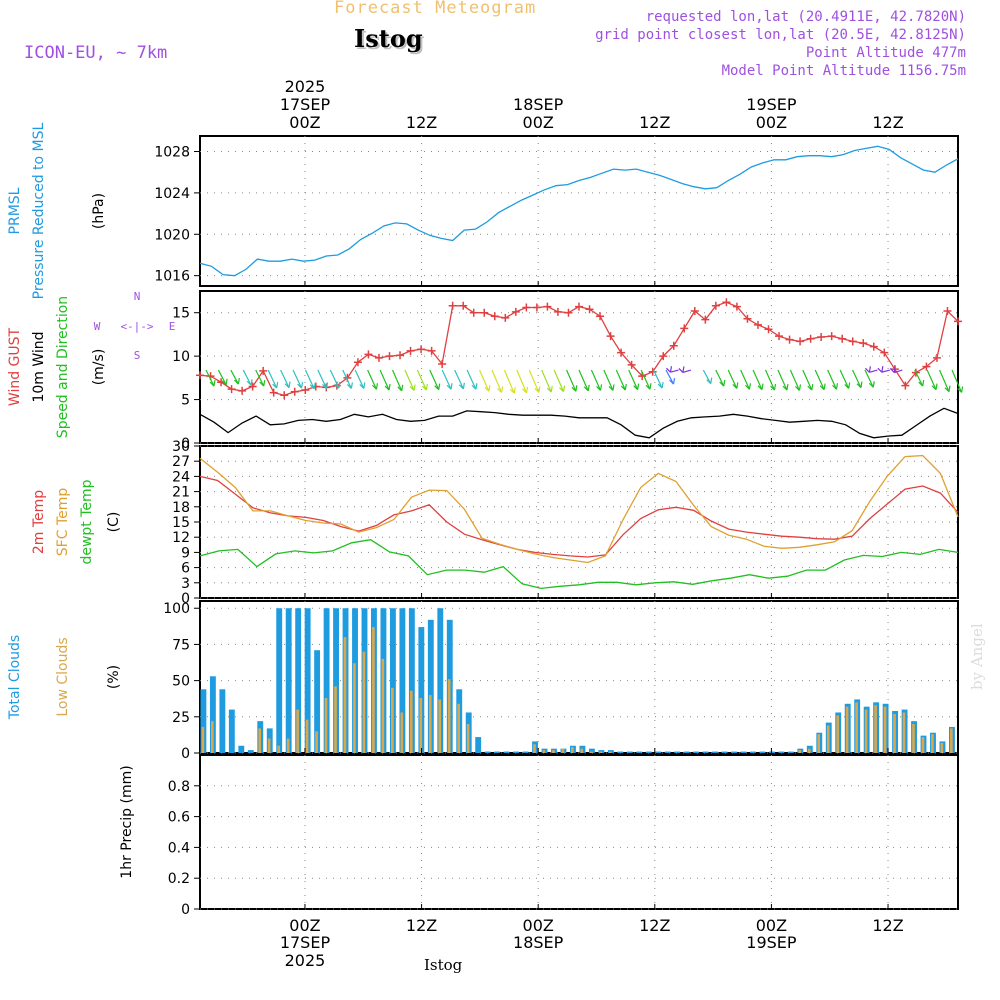  Describe the element at coordinates (114, 522) in the screenshot. I see `panel-label-temperature: (C)` at that location.